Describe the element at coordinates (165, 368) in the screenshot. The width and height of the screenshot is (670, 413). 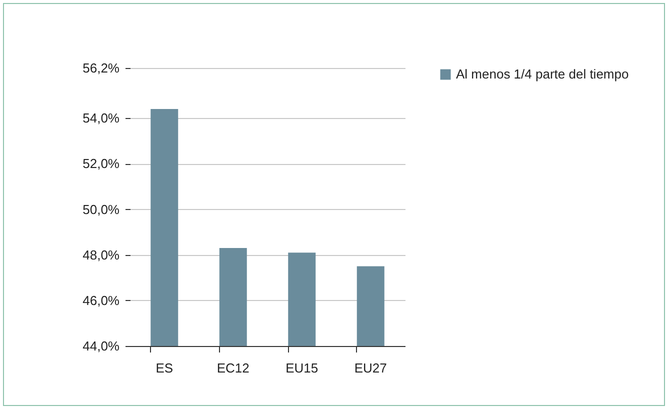
I see `x-tick-label: ES` at that location.